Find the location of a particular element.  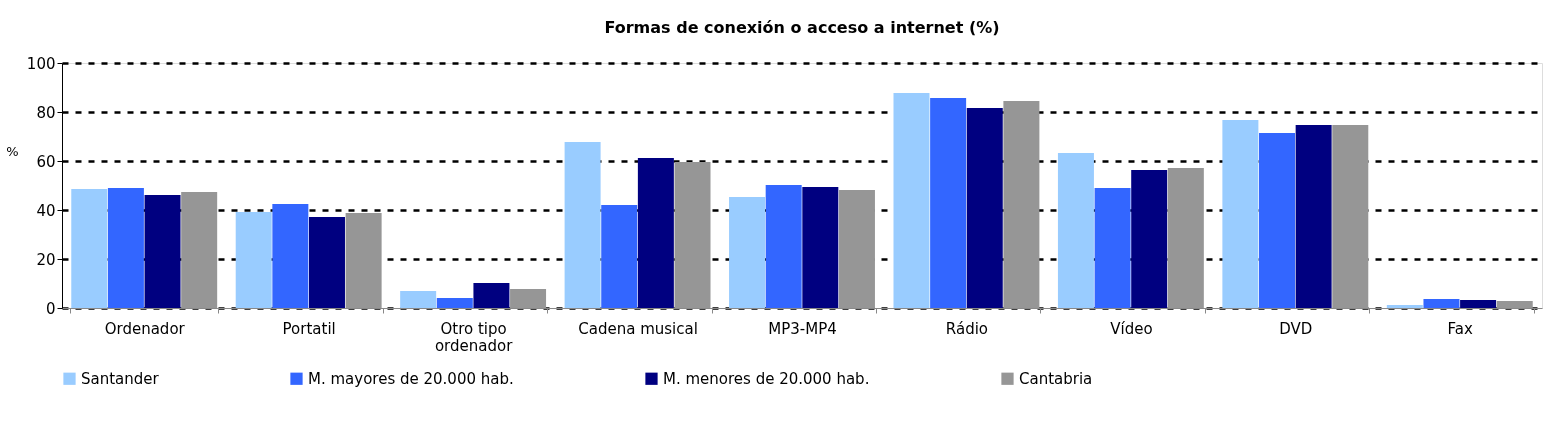

x-tick-label: DVD is located at coordinates (1296, 328).